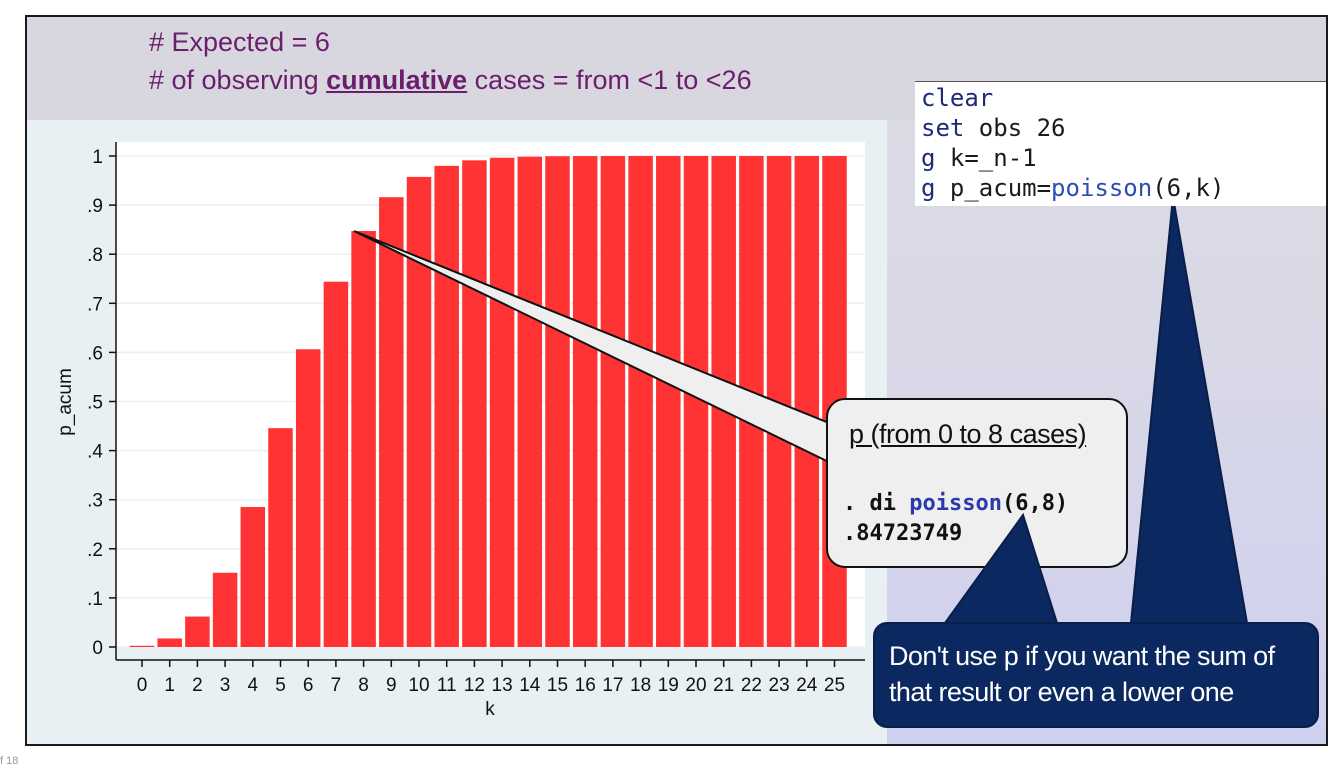 The width and height of the screenshot is (1334, 773). I want to click on y-tick-labels: 0 .1 .2 .3 .4 .5 .6 .7 .8 .9 1, so click(95, 403).